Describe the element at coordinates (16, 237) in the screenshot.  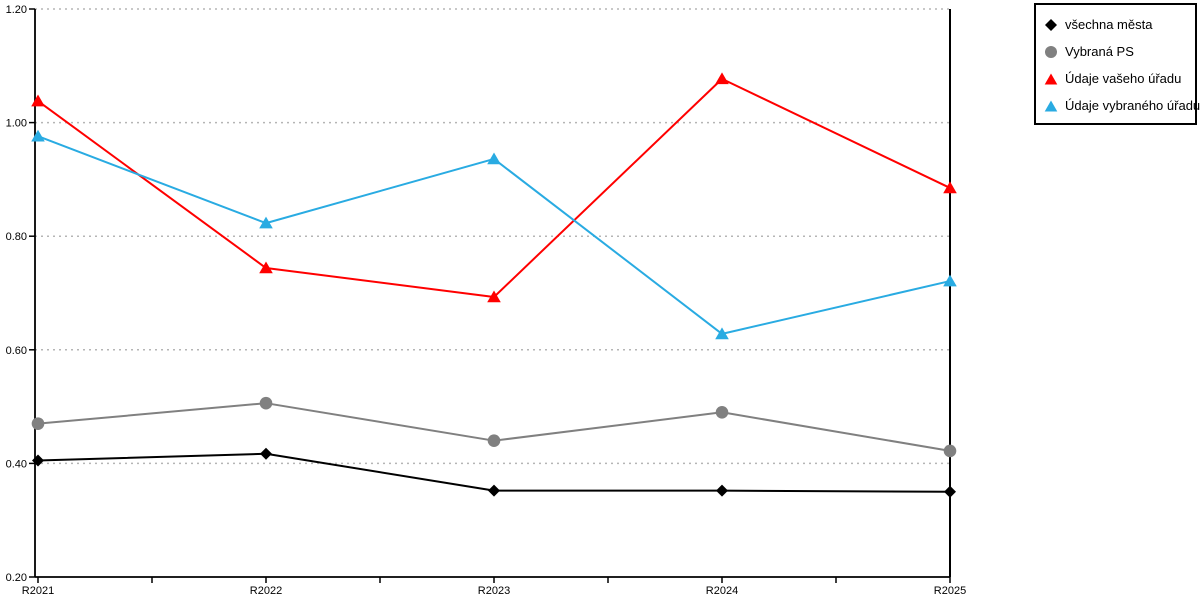
I see `y-tick-label: 0.80` at that location.